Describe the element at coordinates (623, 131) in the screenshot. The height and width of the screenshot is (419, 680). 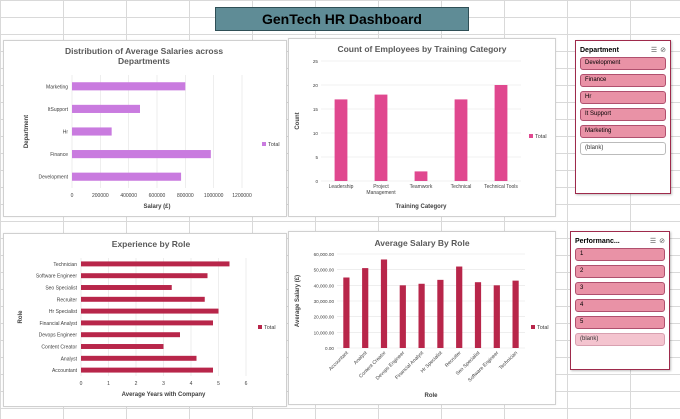
I see `slicer-item-marketing: Marketing` at that location.